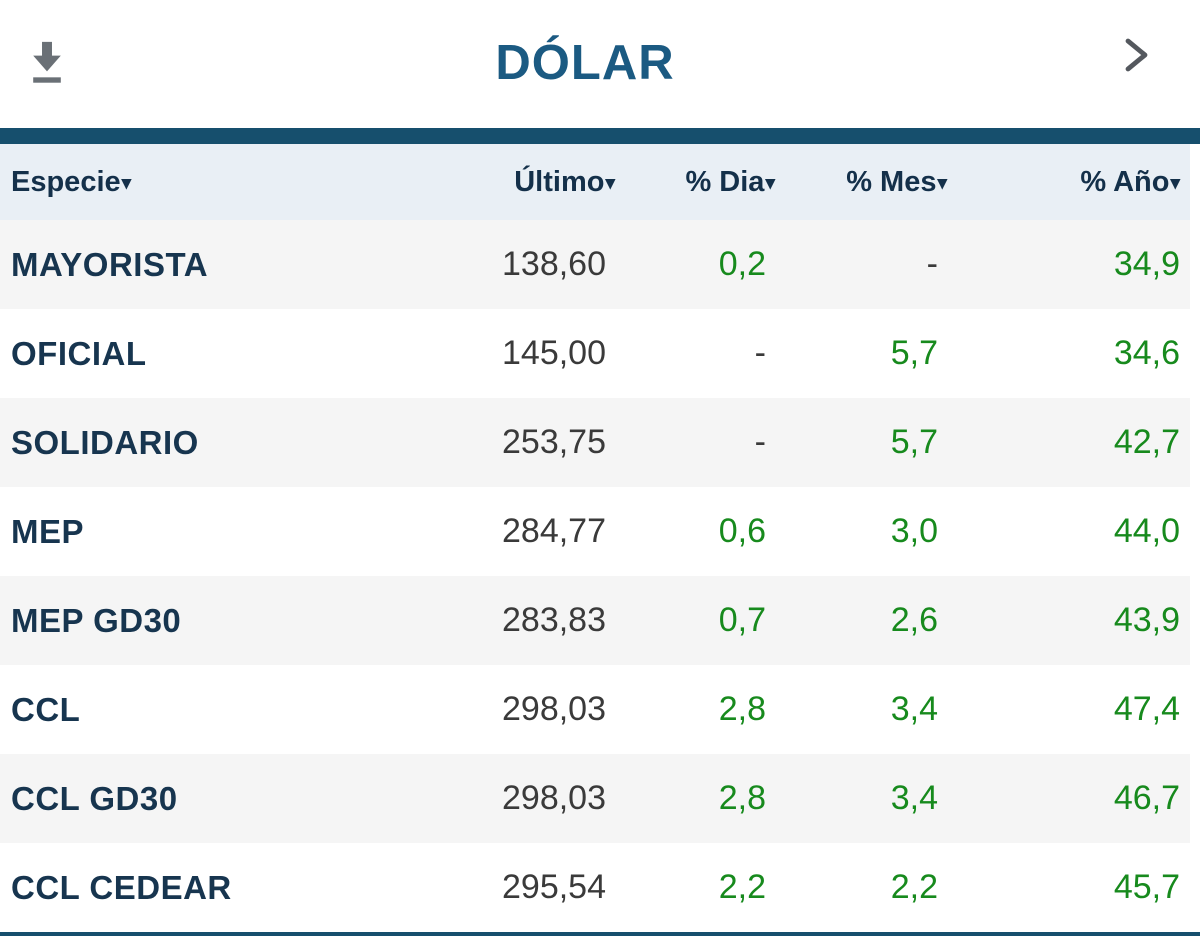 The image size is (1200, 936). What do you see at coordinates (110, 264) in the screenshot?
I see `especie-cell: MAYORISTA` at bounding box center [110, 264].